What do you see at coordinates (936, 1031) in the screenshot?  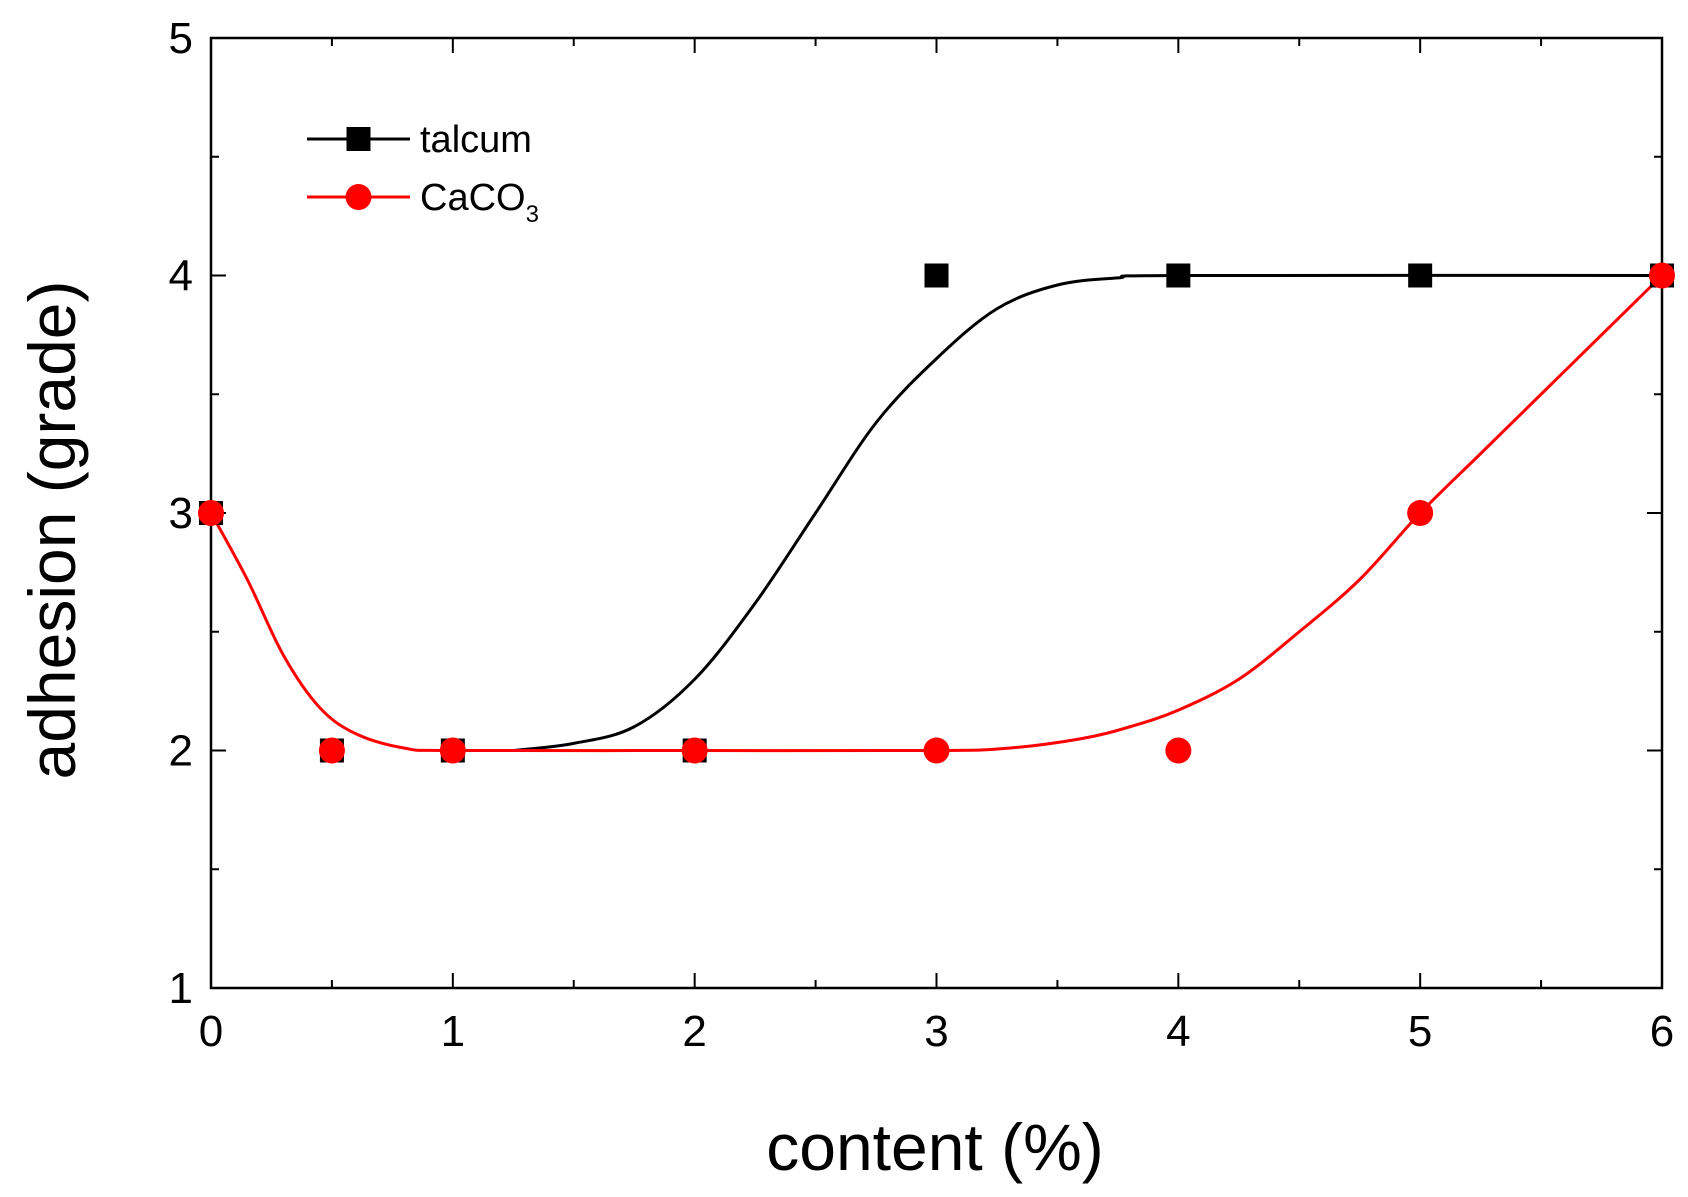 I see `x-tick-label: 3` at bounding box center [936, 1031].